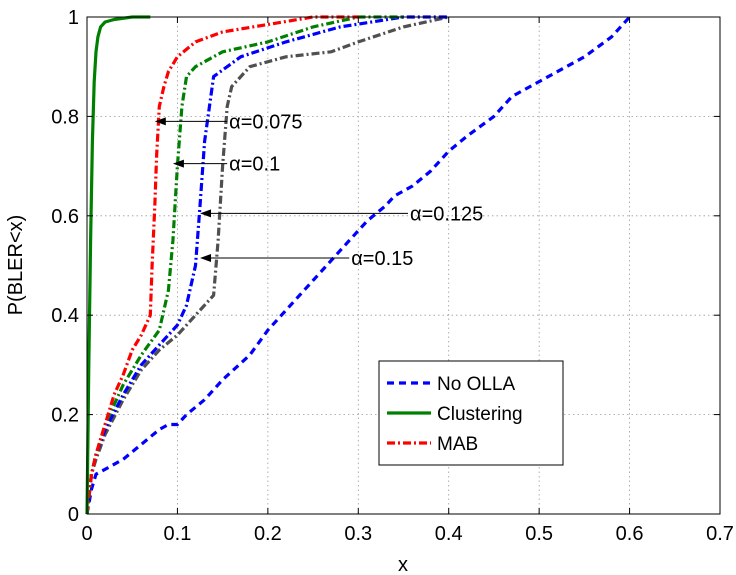 This screenshot has height=575, width=736. What do you see at coordinates (65, 117) in the screenshot?
I see `y-tick-label: 0.8` at bounding box center [65, 117].